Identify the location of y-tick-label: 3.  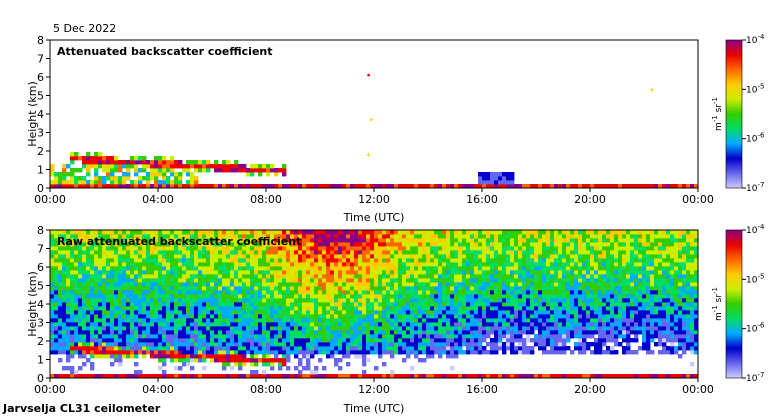
(40, 133).